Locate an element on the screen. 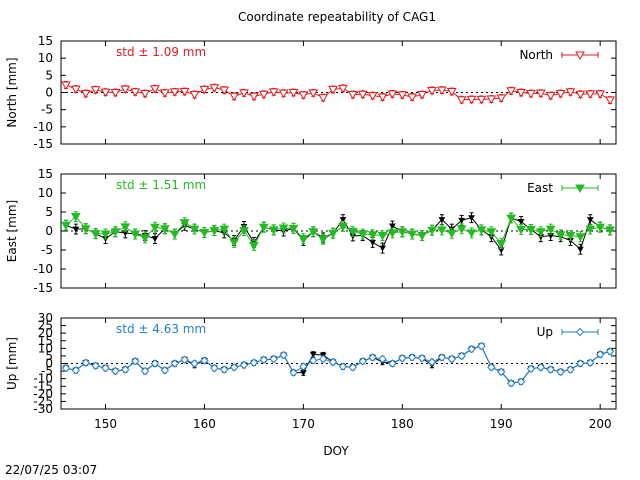  std-annotation: std ± 1.09 mm is located at coordinates (161, 52).